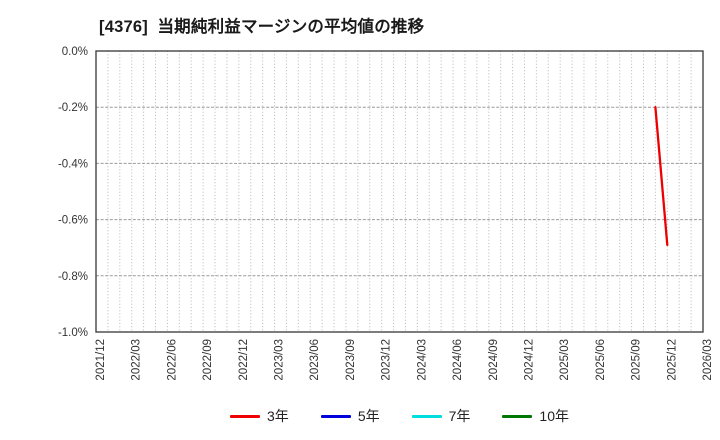 This screenshot has height=440, width=720. I want to click on x-tick-label: 2022/06, so click(172, 360).